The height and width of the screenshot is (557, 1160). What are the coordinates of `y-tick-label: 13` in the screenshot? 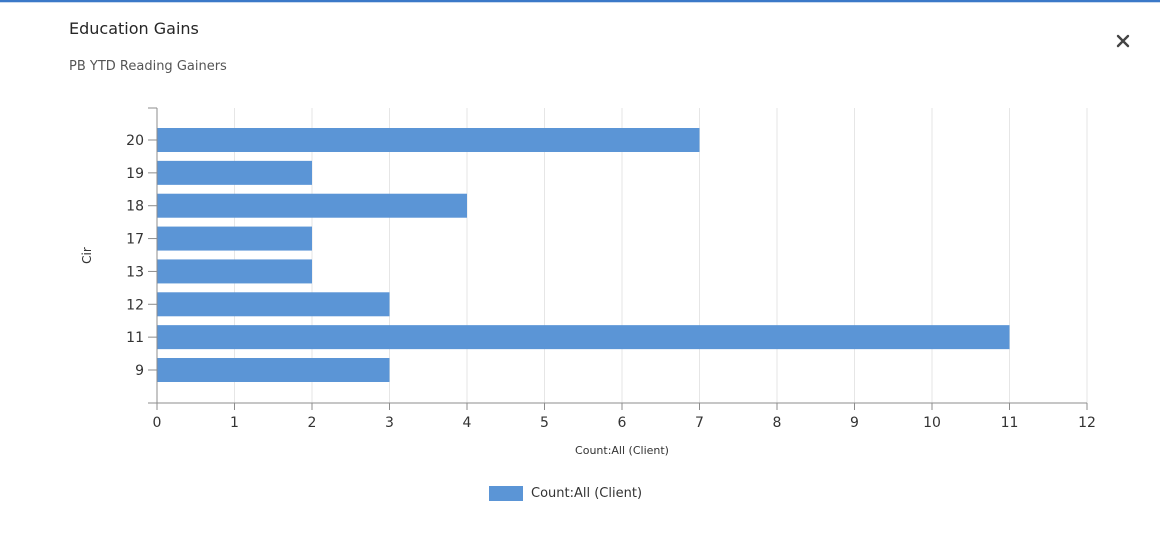 It's located at (135, 272).